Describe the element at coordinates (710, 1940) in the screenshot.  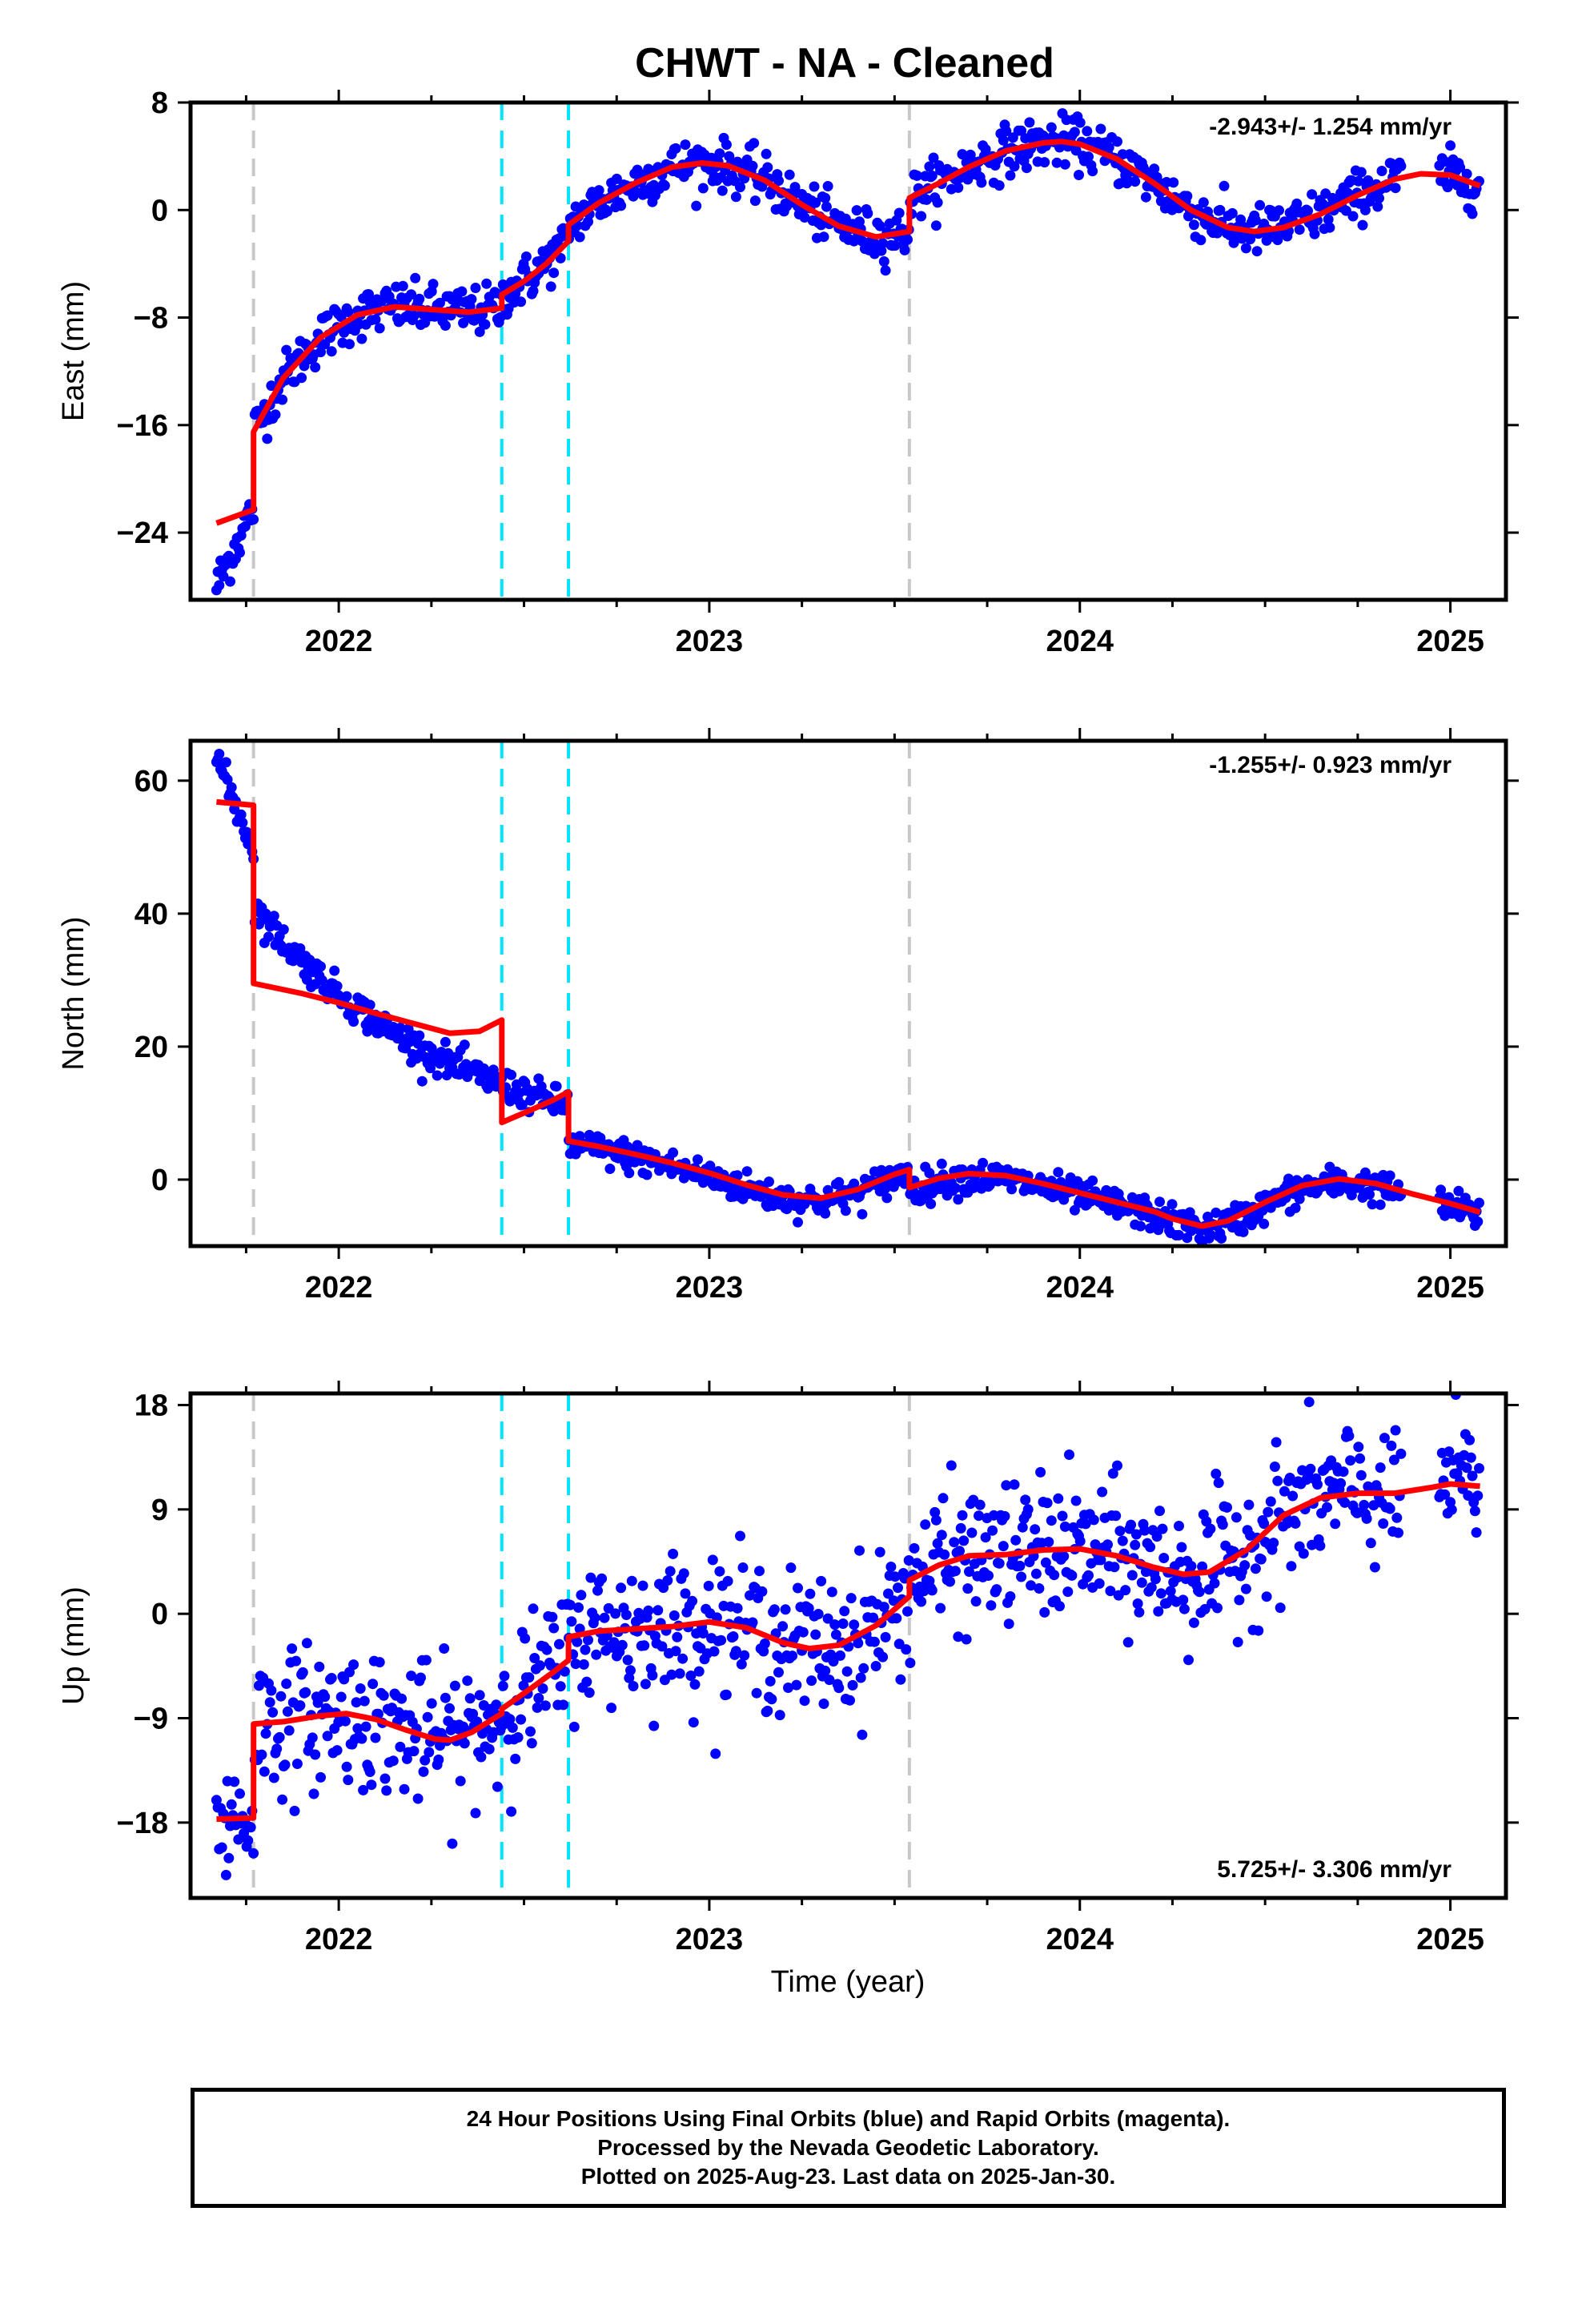
I see `x-tick-label: 2023` at that location.